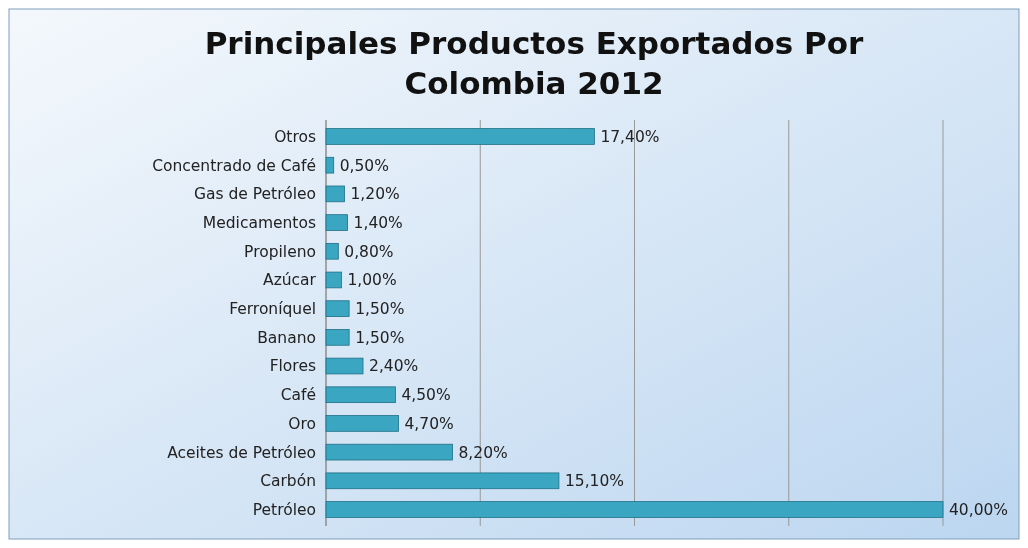 This screenshot has width=1028, height=548. Describe the element at coordinates (429, 423) in the screenshot. I see `data-label: 4,70%` at that location.